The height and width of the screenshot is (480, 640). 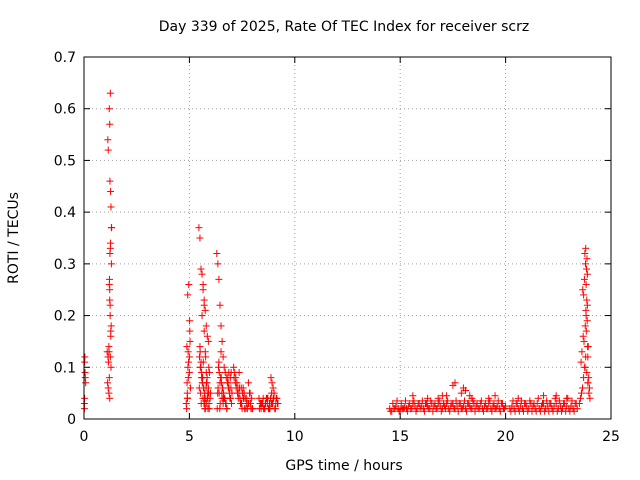 What do you see at coordinates (611, 437) in the screenshot?
I see `x-tick-label: 25` at bounding box center [611, 437].